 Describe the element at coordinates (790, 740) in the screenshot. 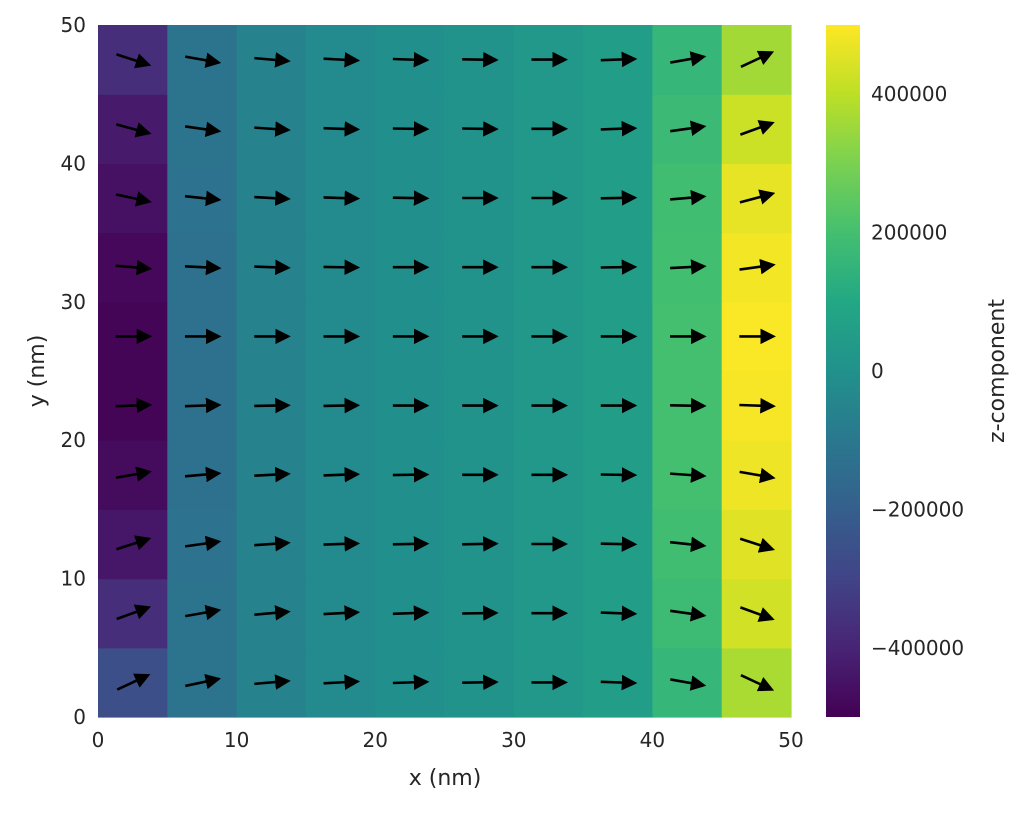

I see `x-tick-label: 50` at that location.